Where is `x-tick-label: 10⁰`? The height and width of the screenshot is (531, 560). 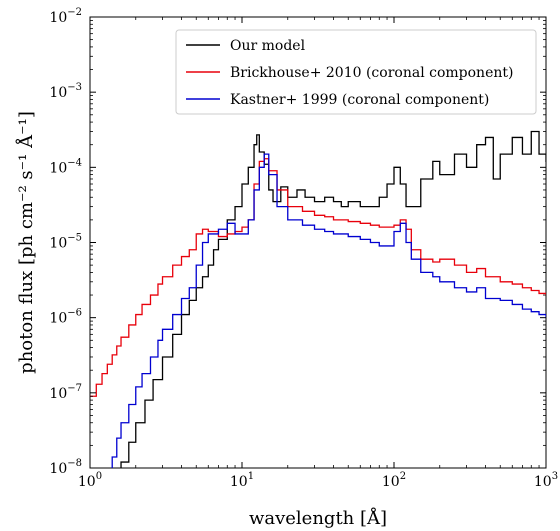 x-tick-label: 10⁰ is located at coordinates (90, 480).